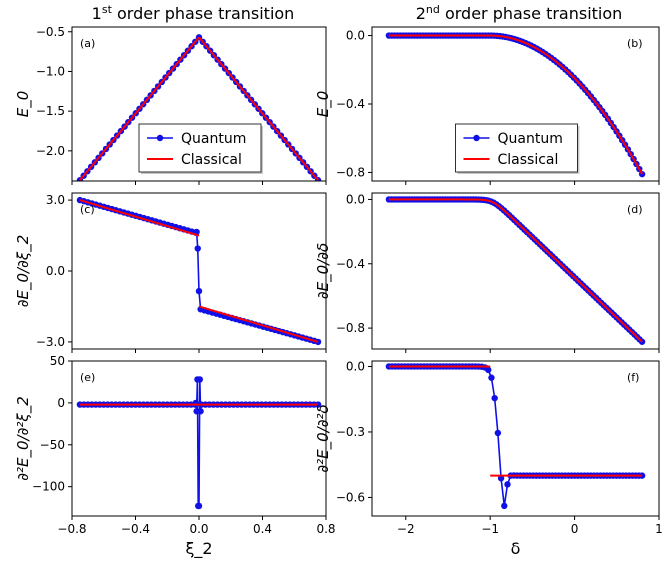  What do you see at coordinates (52, 445) in the screenshot?
I see `y-tick-label: −50` at bounding box center [52, 445].